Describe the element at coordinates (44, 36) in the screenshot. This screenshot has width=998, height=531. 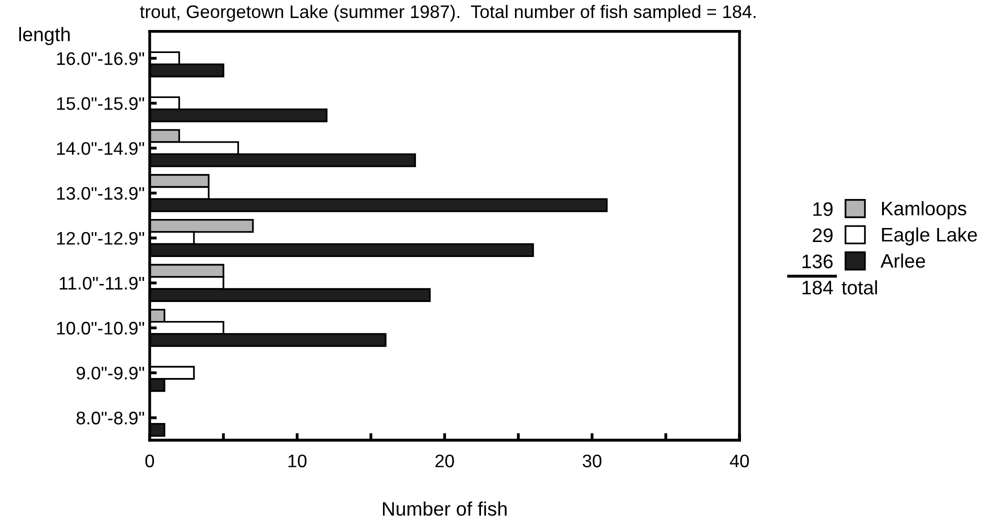
I see `y-axis-title: length` at that location.